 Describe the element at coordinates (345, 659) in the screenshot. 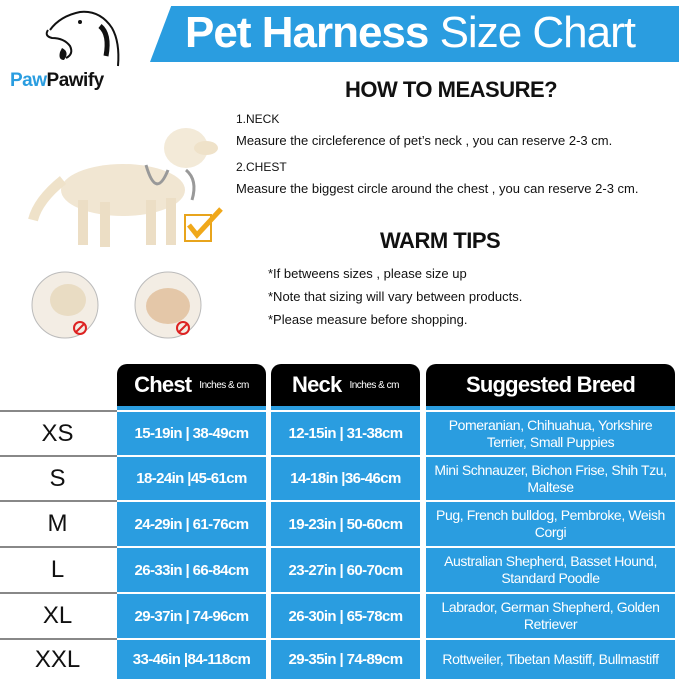

I see `neck-value: 29-35in | 74-89cm` at that location.